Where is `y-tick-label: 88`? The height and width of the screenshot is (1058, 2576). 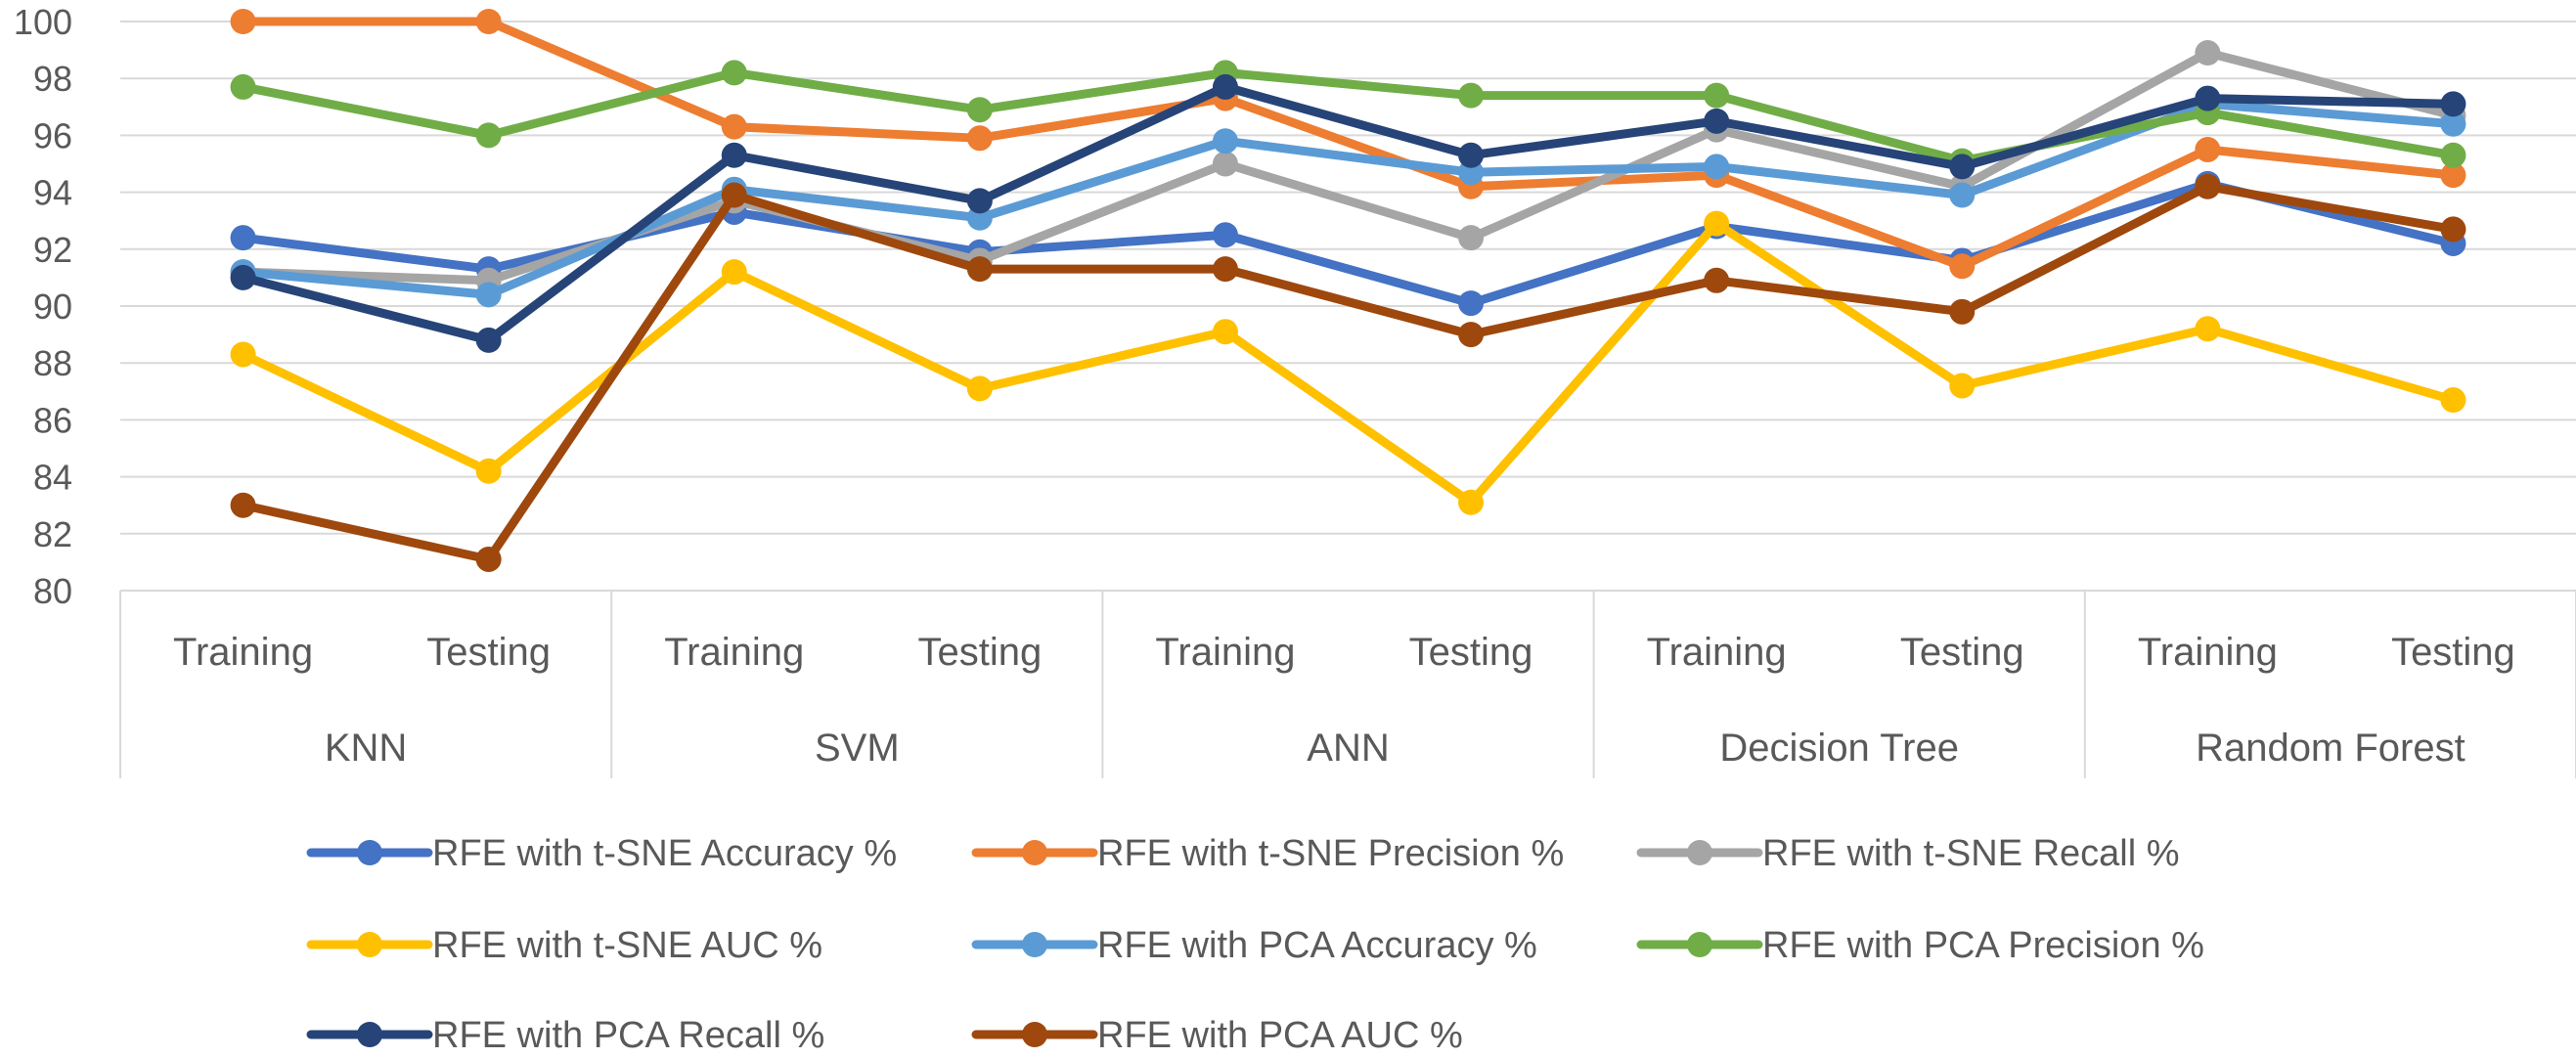
y-tick-label: 88 is located at coordinates (53, 363).